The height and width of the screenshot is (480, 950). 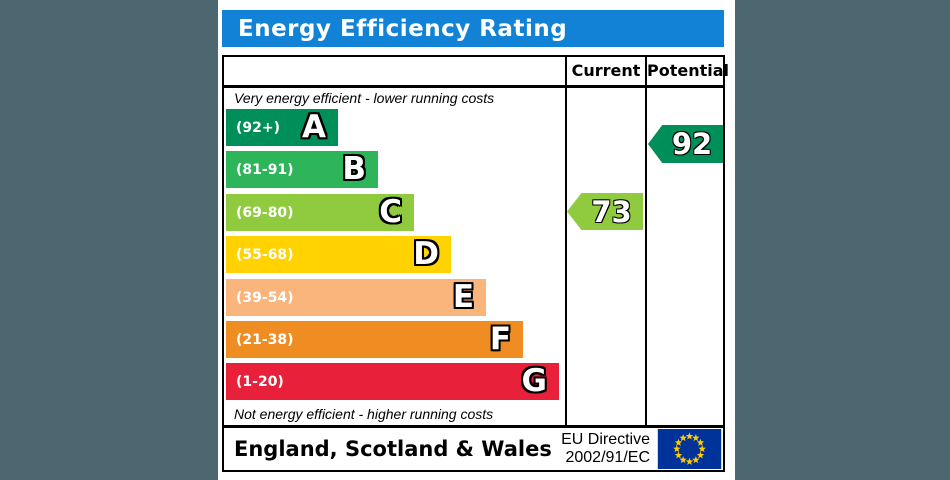 What do you see at coordinates (314, 127) in the screenshot?
I see `band-a-letter: A` at bounding box center [314, 127].